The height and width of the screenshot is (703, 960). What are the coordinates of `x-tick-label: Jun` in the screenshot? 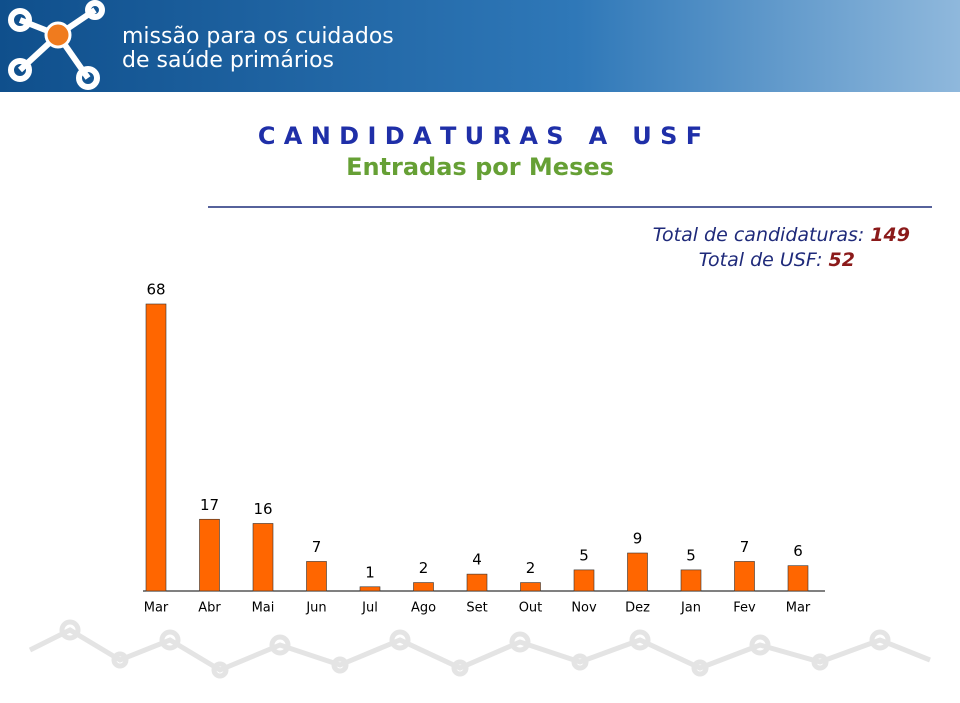 It's located at (315, 608).